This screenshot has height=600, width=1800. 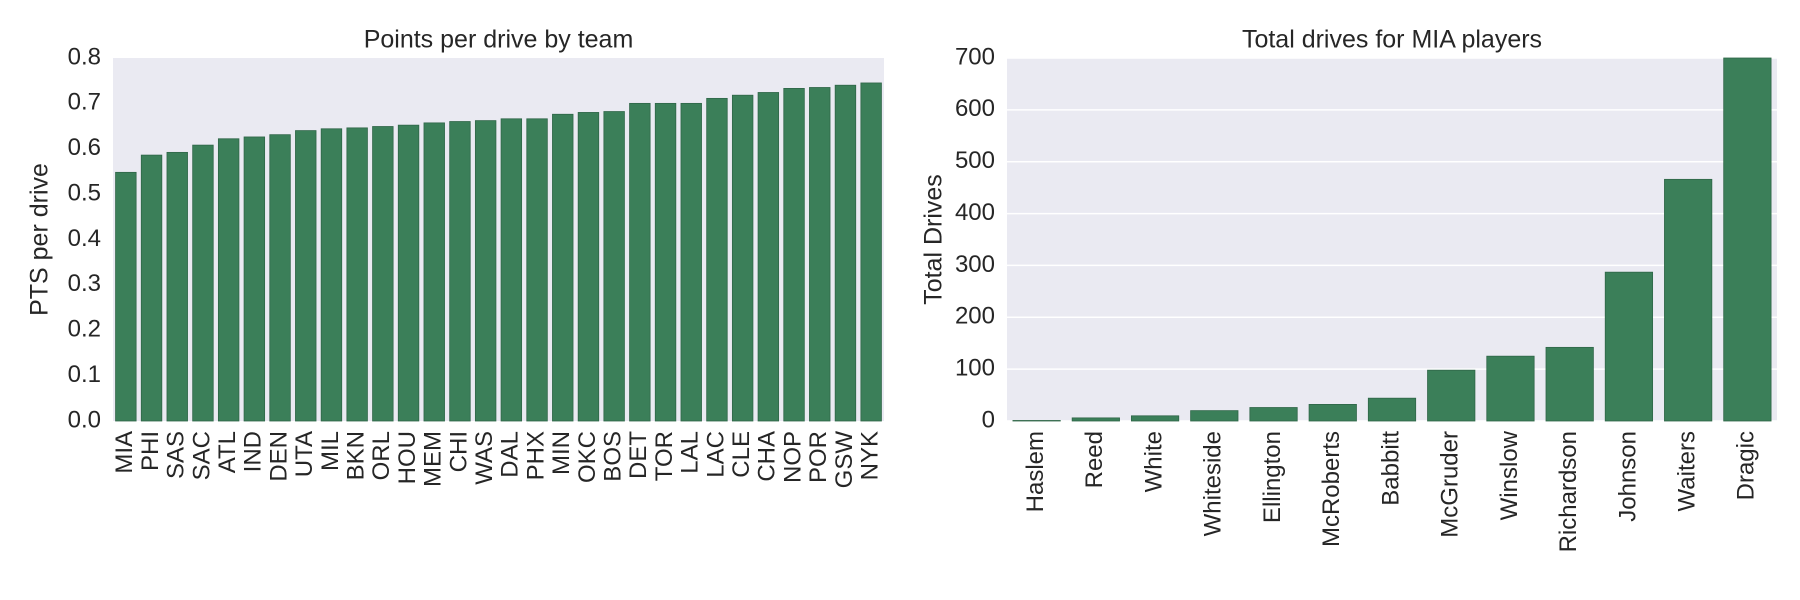 What do you see at coordinates (741, 454) in the screenshot?
I see `x-tick-label: CLE` at bounding box center [741, 454].